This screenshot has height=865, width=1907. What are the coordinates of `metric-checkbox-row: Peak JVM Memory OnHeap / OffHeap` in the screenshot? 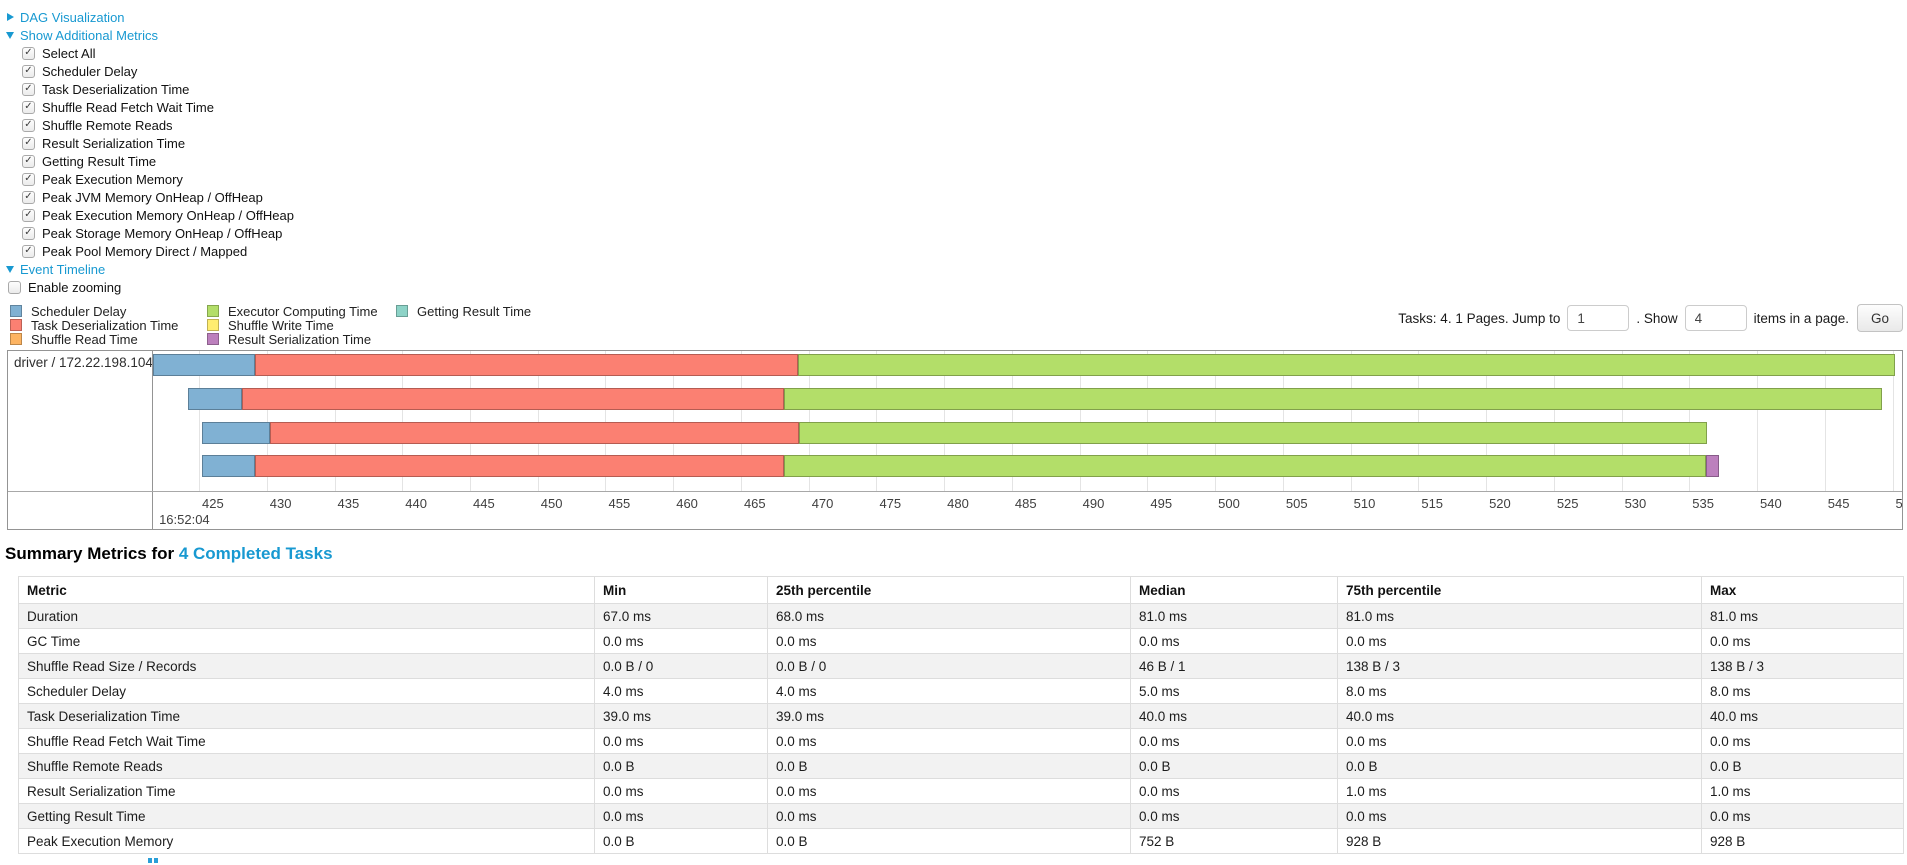 It's located at (964, 197).